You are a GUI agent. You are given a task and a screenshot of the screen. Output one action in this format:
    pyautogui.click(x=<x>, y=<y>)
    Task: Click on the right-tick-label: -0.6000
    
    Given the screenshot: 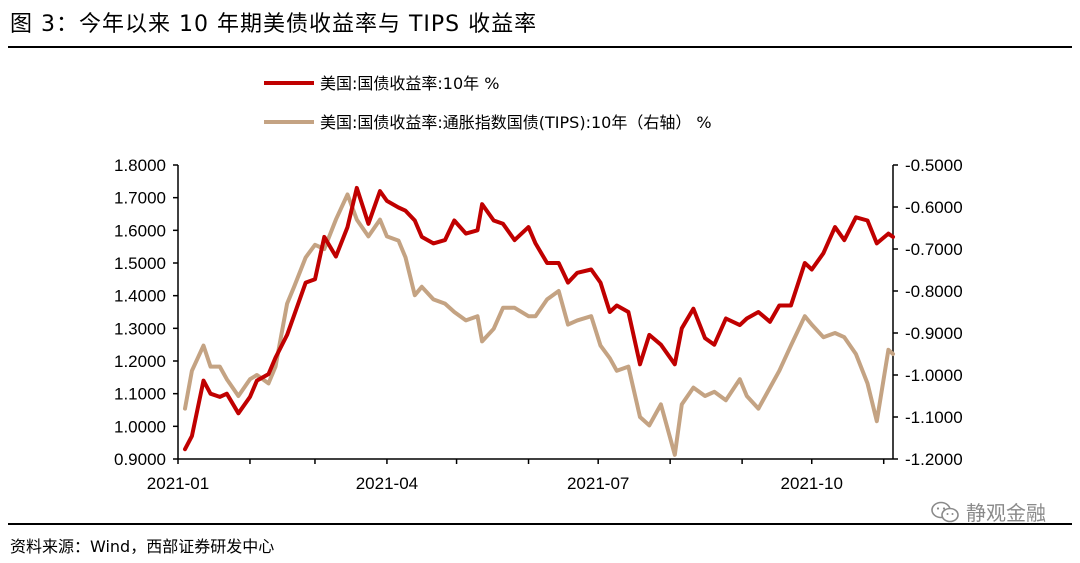 What is the action you would take?
    pyautogui.click(x=934, y=207)
    